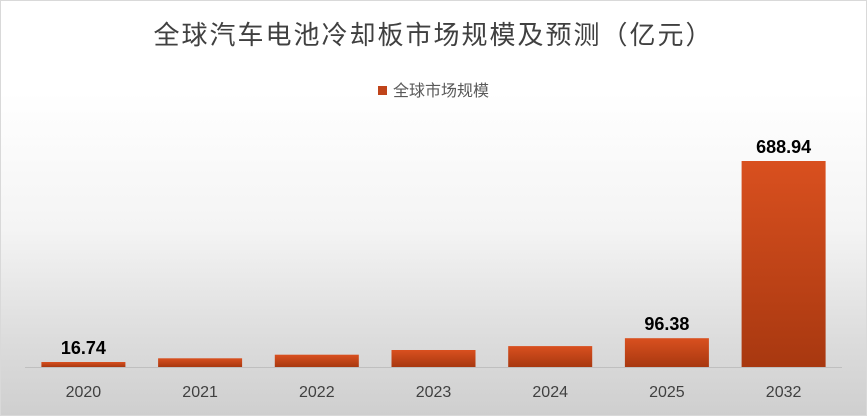 This screenshot has height=416, width=867. What do you see at coordinates (783, 264) in the screenshot?
I see `bar-2032` at bounding box center [783, 264].